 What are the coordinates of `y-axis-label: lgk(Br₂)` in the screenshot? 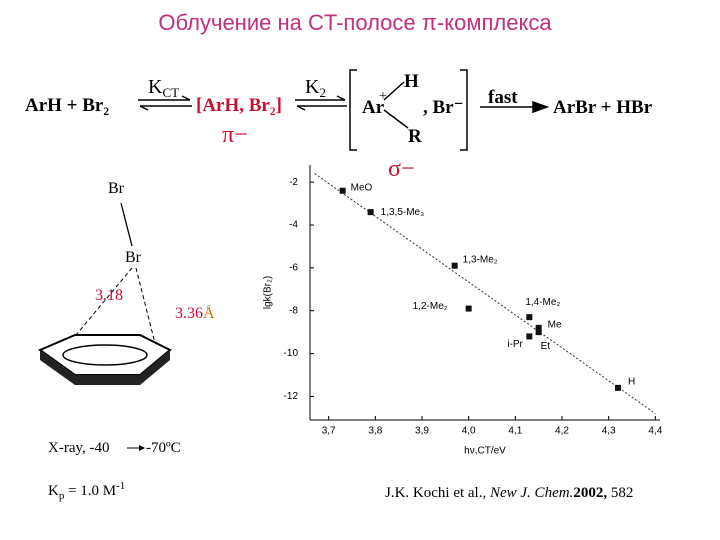 It's located at (268, 292).